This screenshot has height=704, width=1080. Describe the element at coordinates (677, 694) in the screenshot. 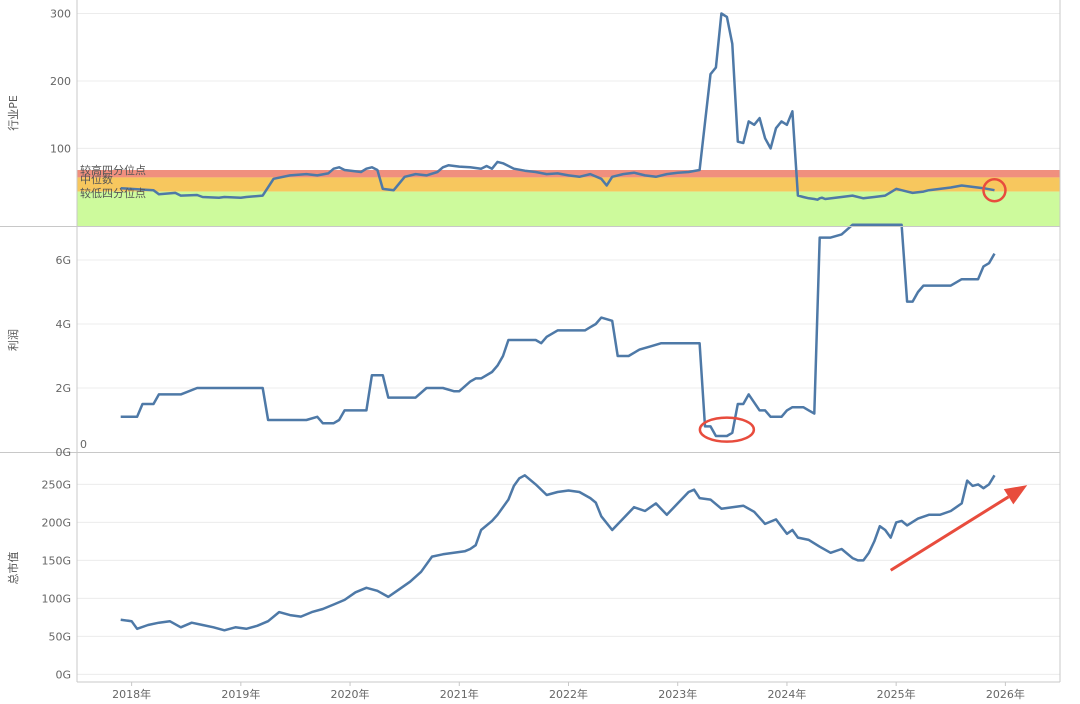

I see `x-tick-label: 2023年` at that location.